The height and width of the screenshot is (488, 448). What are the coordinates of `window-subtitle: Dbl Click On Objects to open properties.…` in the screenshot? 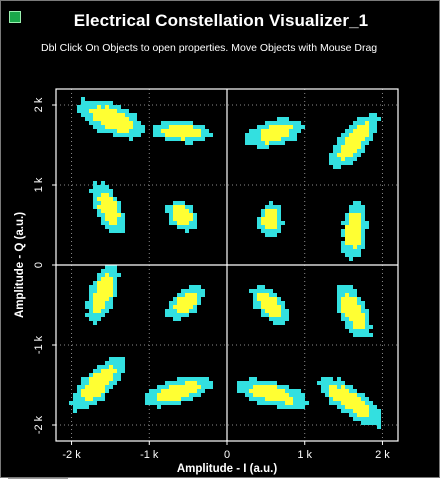 It's located at (209, 48).